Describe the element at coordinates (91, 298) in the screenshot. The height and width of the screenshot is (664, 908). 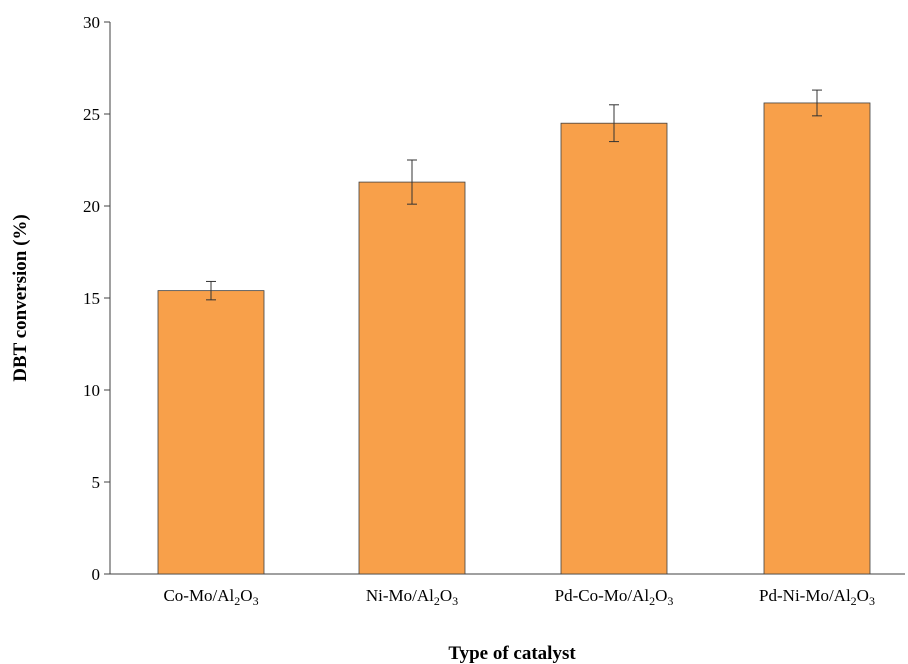
I see `y-tick-label: 15` at that location.